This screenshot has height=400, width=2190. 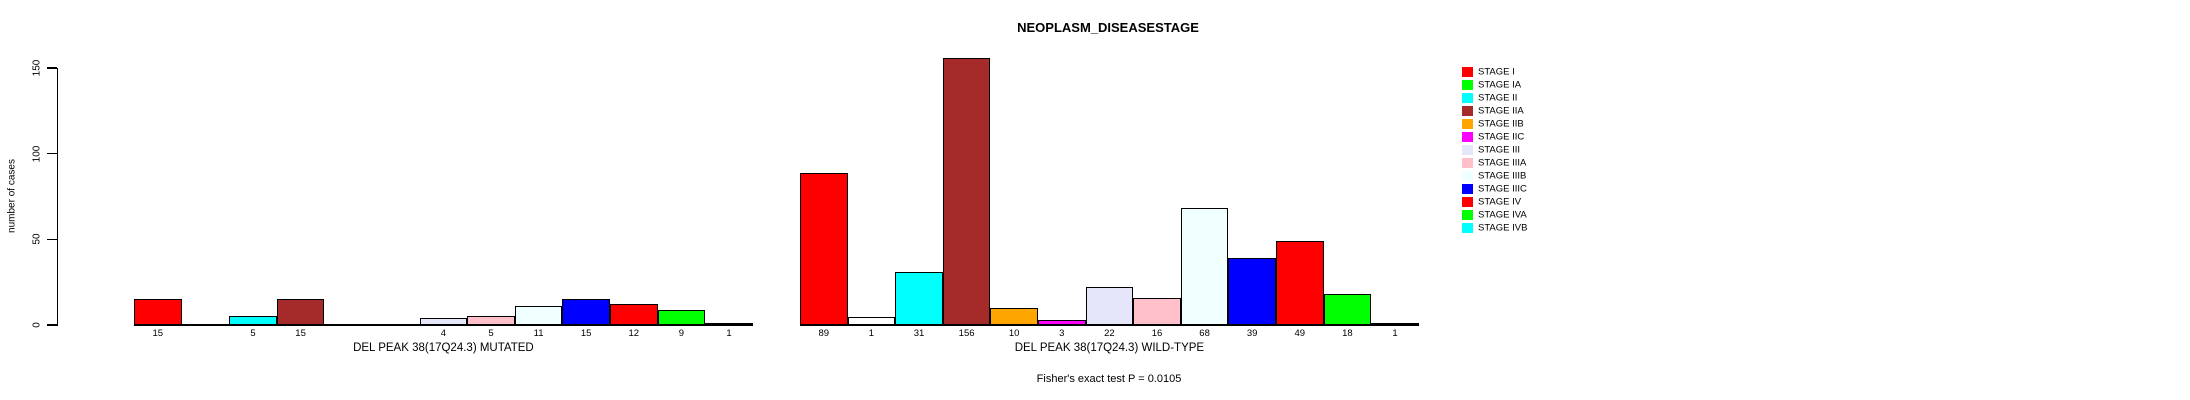 What do you see at coordinates (966, 333) in the screenshot?
I see `bar-count-stage-iia-del-peak-38-17q24-3-wild-type: 156` at bounding box center [966, 333].